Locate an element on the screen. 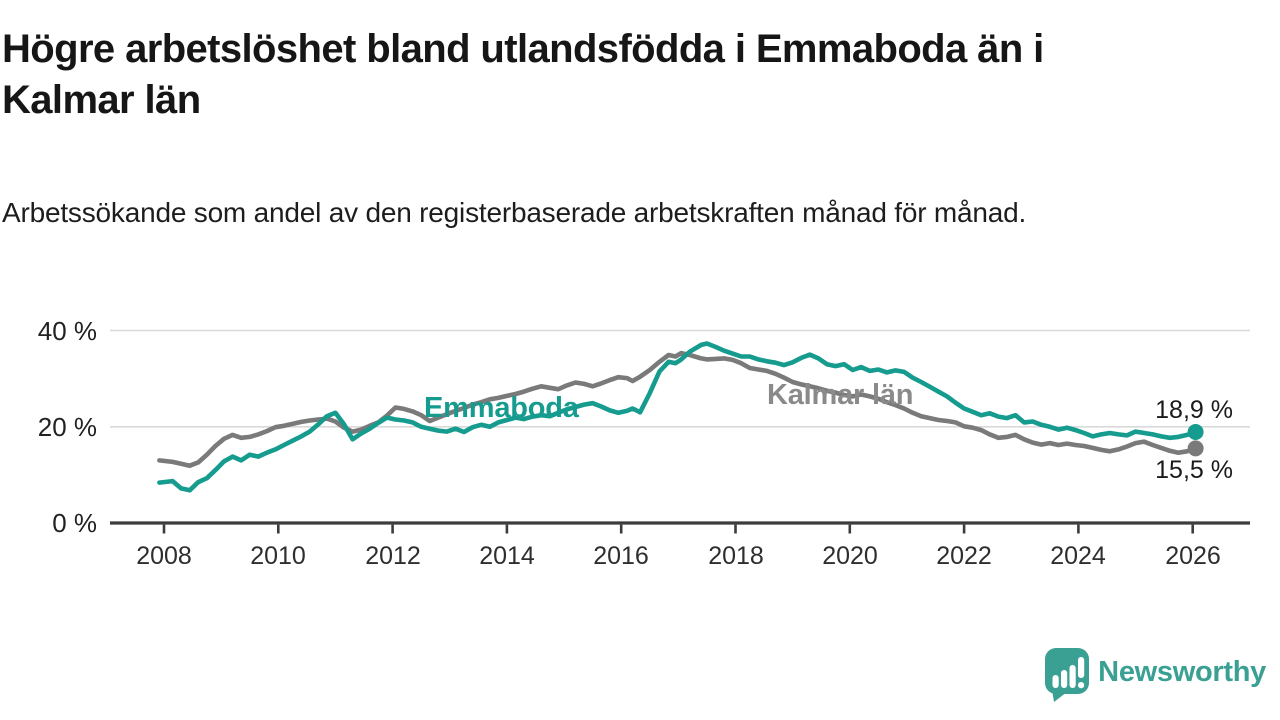  x-axis-tick-label: 2026 is located at coordinates (1193, 556).